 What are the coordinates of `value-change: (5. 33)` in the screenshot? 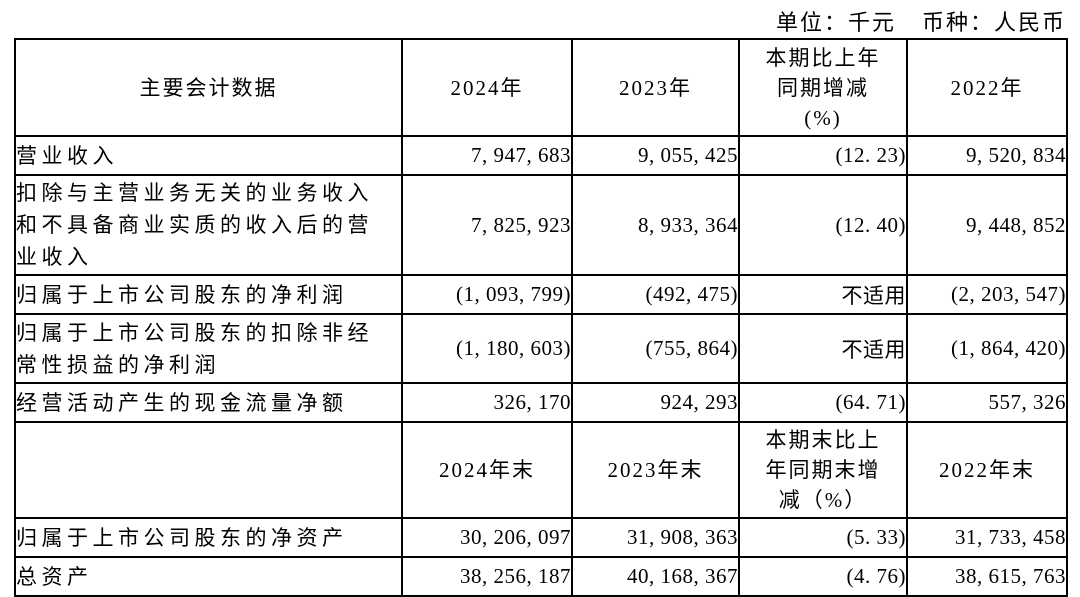 It's located at (823, 537).